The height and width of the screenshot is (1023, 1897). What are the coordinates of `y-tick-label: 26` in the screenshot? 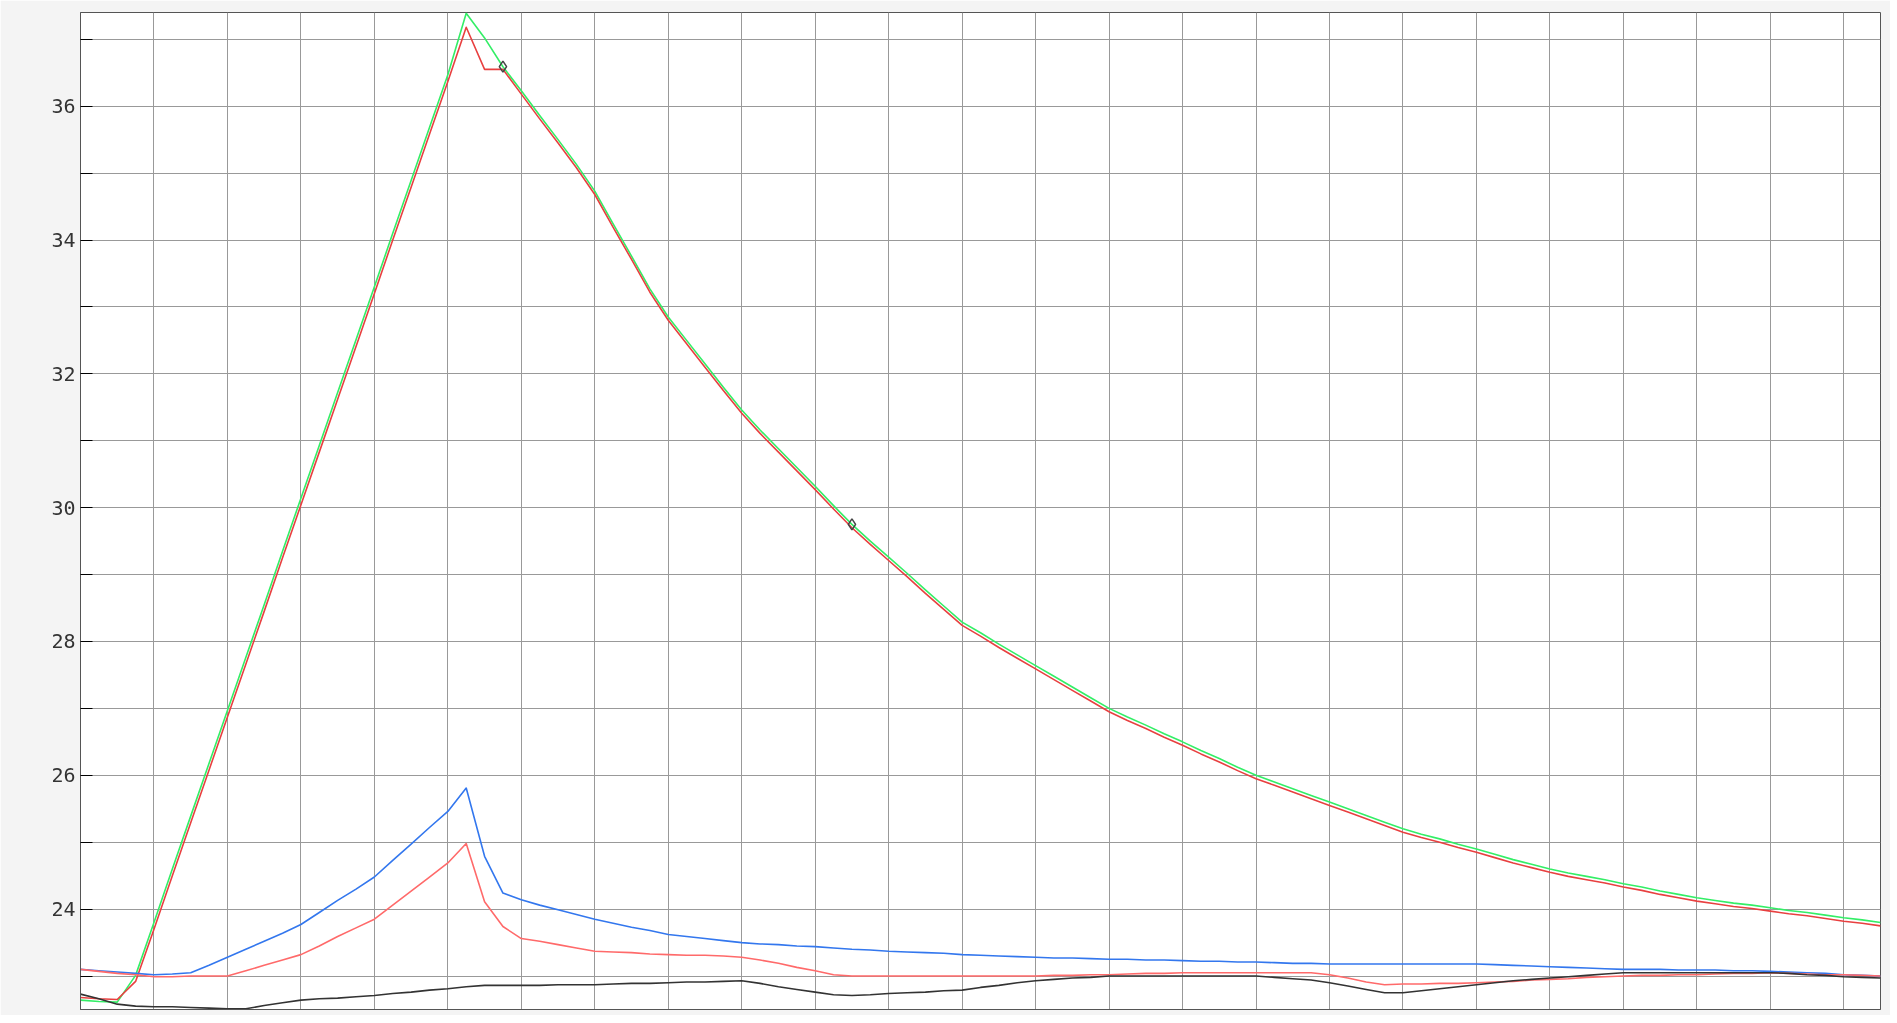 It's located at (63, 775).